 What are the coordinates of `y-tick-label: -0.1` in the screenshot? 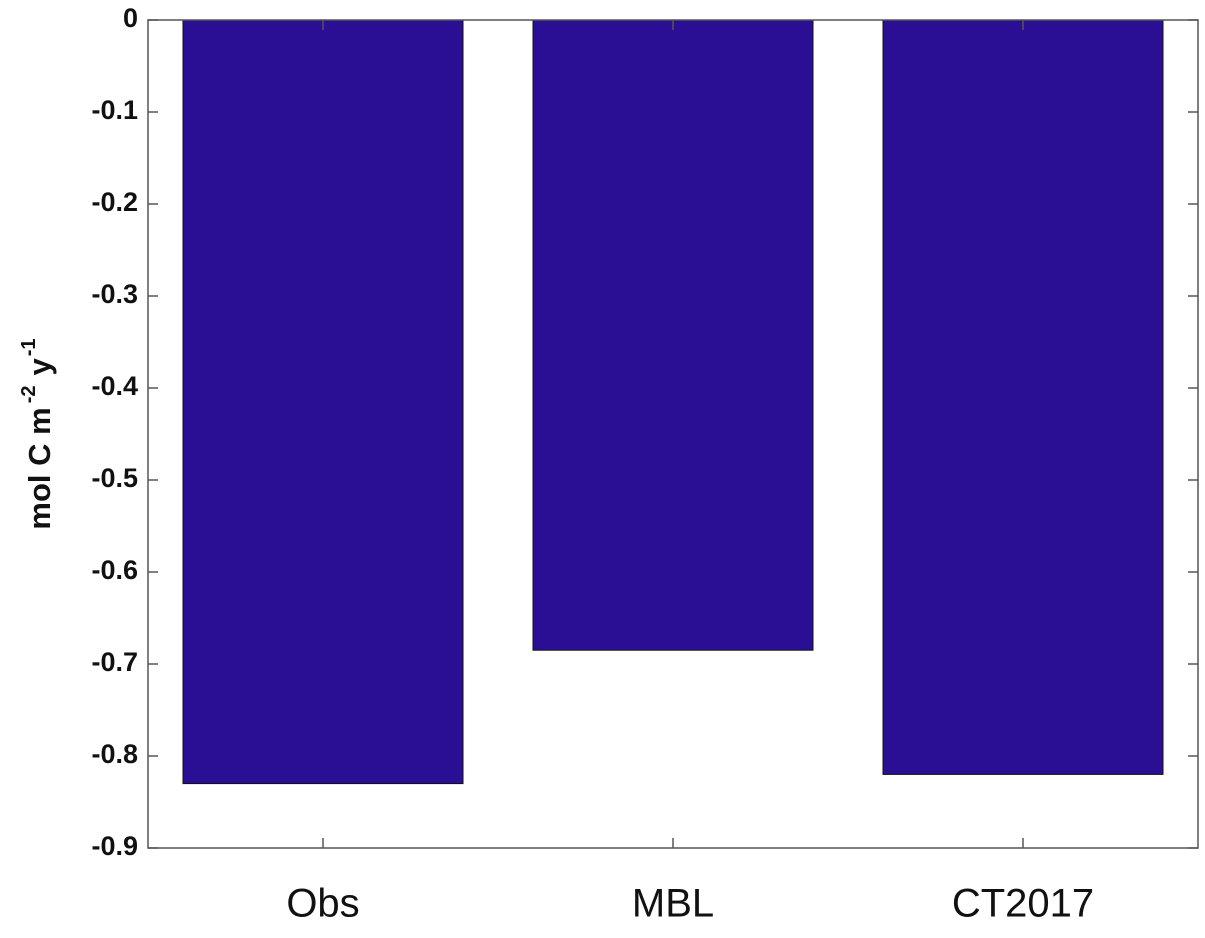 It's located at (114, 110).